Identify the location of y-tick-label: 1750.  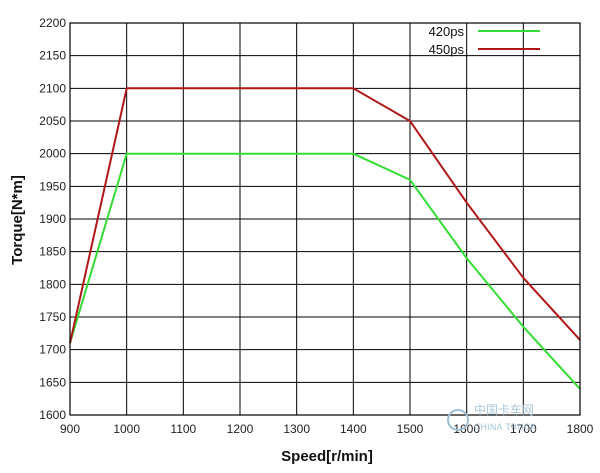
(52, 317).